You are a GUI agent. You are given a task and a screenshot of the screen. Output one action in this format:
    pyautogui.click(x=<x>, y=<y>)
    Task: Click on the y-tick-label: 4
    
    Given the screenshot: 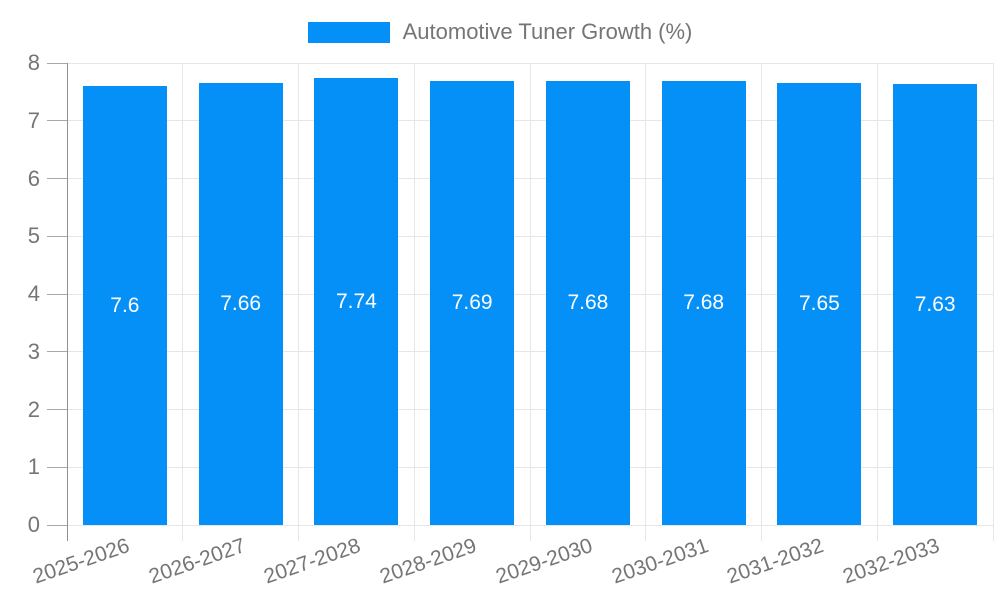 What is the action you would take?
    pyautogui.click(x=33, y=293)
    